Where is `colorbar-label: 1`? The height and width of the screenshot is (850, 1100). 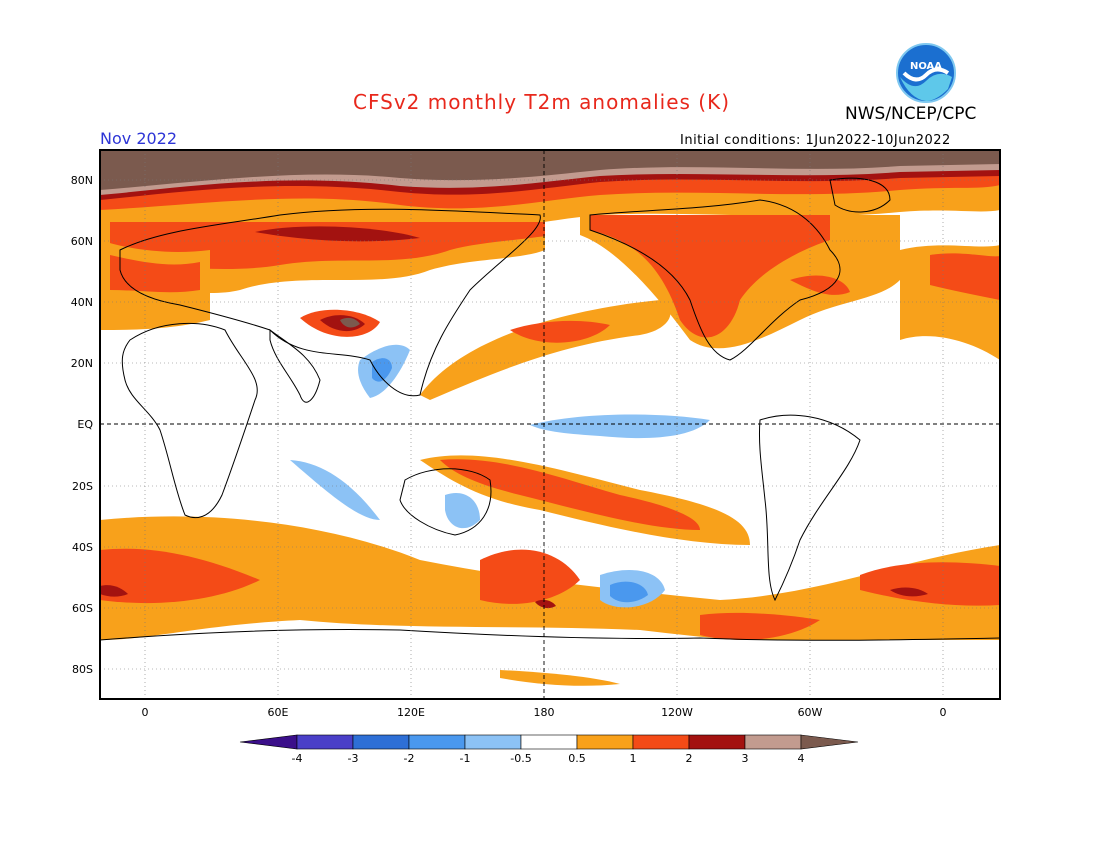
colorbar-label: 1 is located at coordinates (633, 758).